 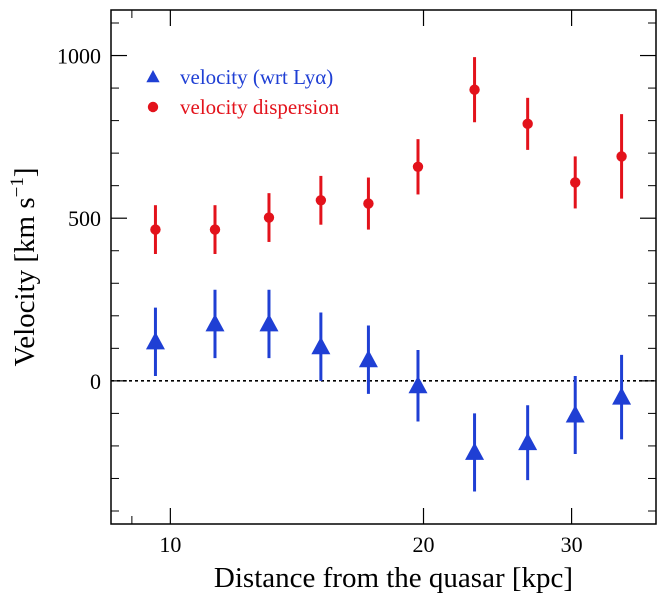 What do you see at coordinates (95, 381) in the screenshot?
I see `y-tick-label: 0` at bounding box center [95, 381].